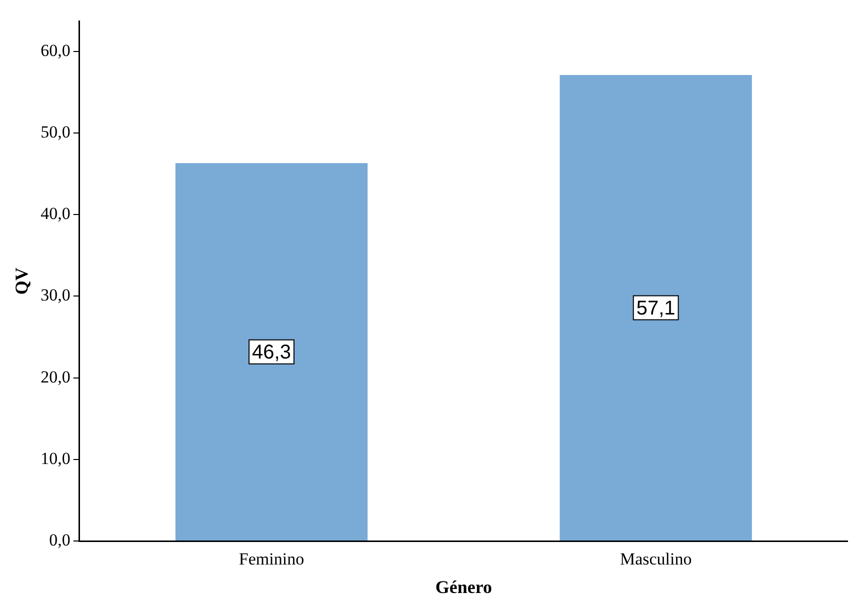 Image resolution: width=856 pixels, height=609 pixels. I want to click on y-tick-label: 60,0, so click(55, 50).